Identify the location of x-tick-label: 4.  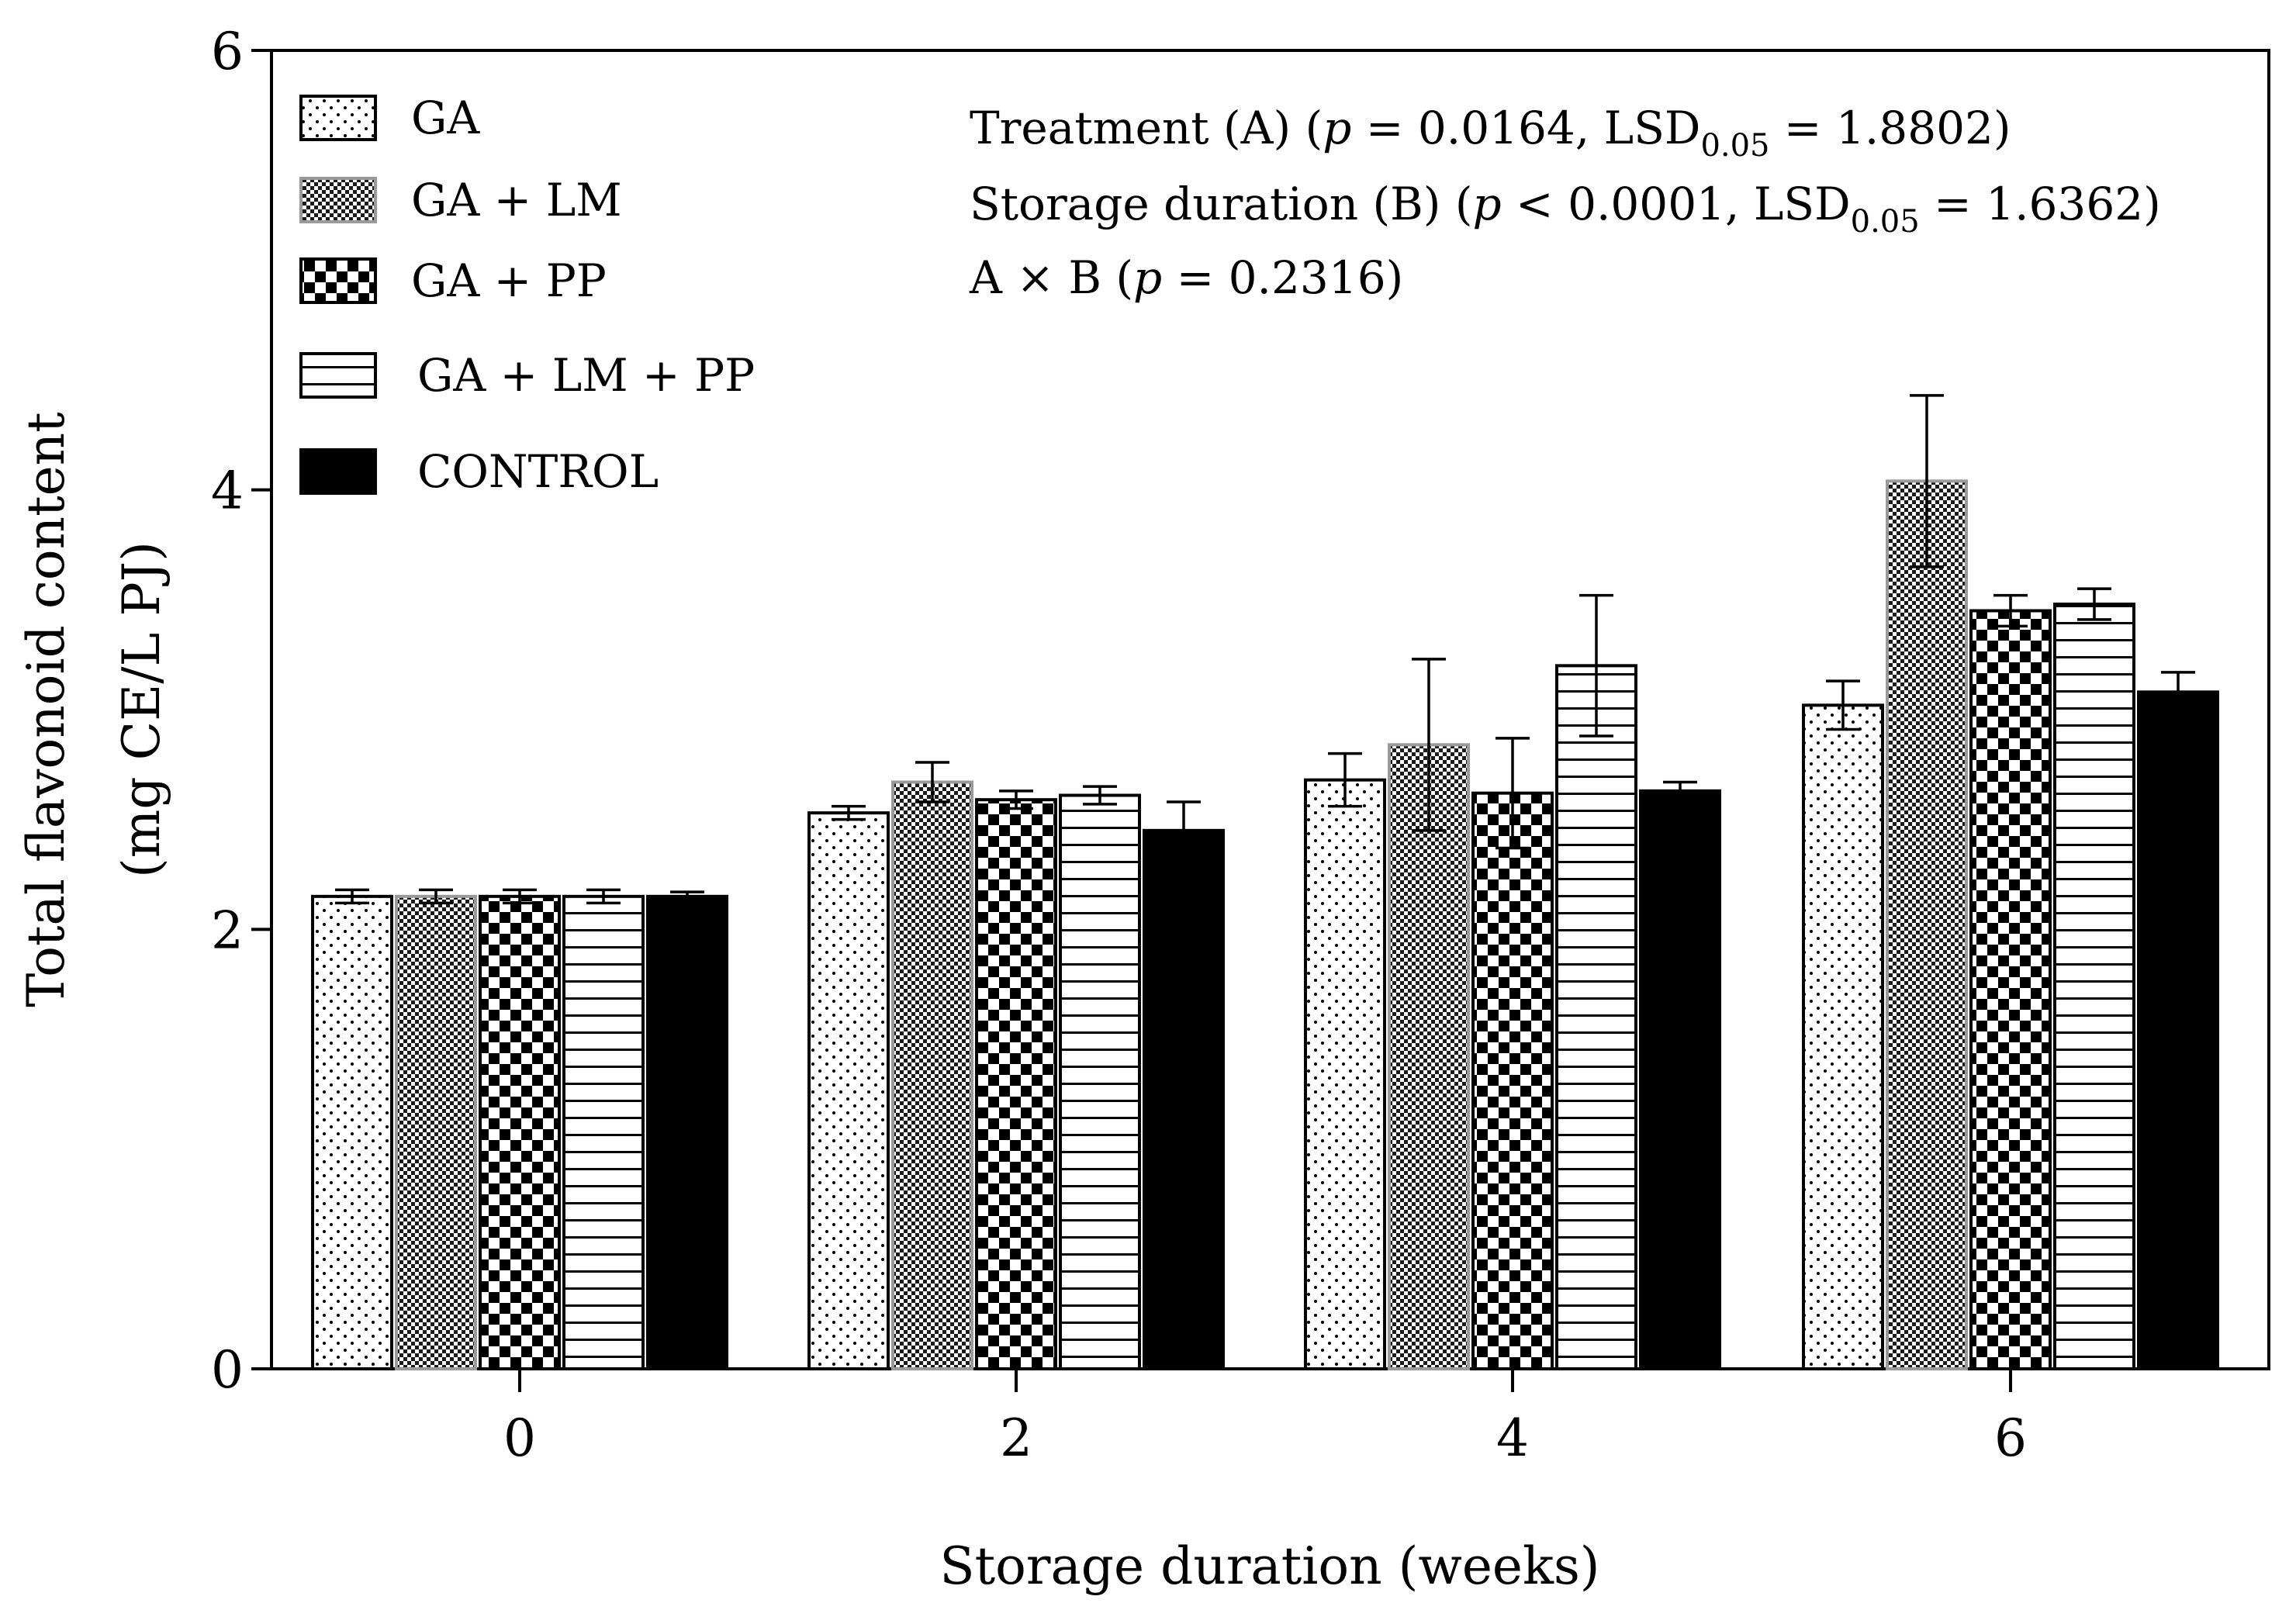
(1512, 1438).